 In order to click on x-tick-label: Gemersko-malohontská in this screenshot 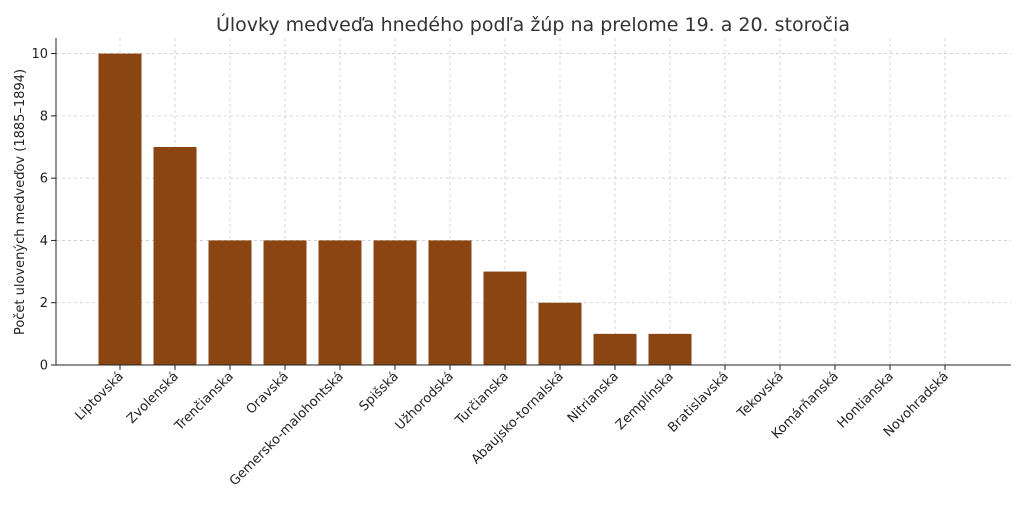, I will do `click(287, 429)`.